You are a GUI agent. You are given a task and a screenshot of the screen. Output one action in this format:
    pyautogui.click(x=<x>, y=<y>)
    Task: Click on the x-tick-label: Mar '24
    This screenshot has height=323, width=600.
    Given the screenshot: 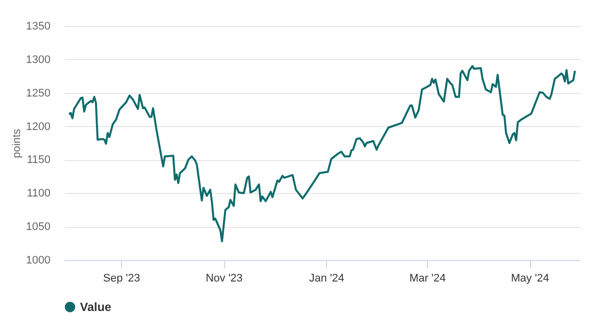 What is the action you would take?
    pyautogui.click(x=427, y=278)
    